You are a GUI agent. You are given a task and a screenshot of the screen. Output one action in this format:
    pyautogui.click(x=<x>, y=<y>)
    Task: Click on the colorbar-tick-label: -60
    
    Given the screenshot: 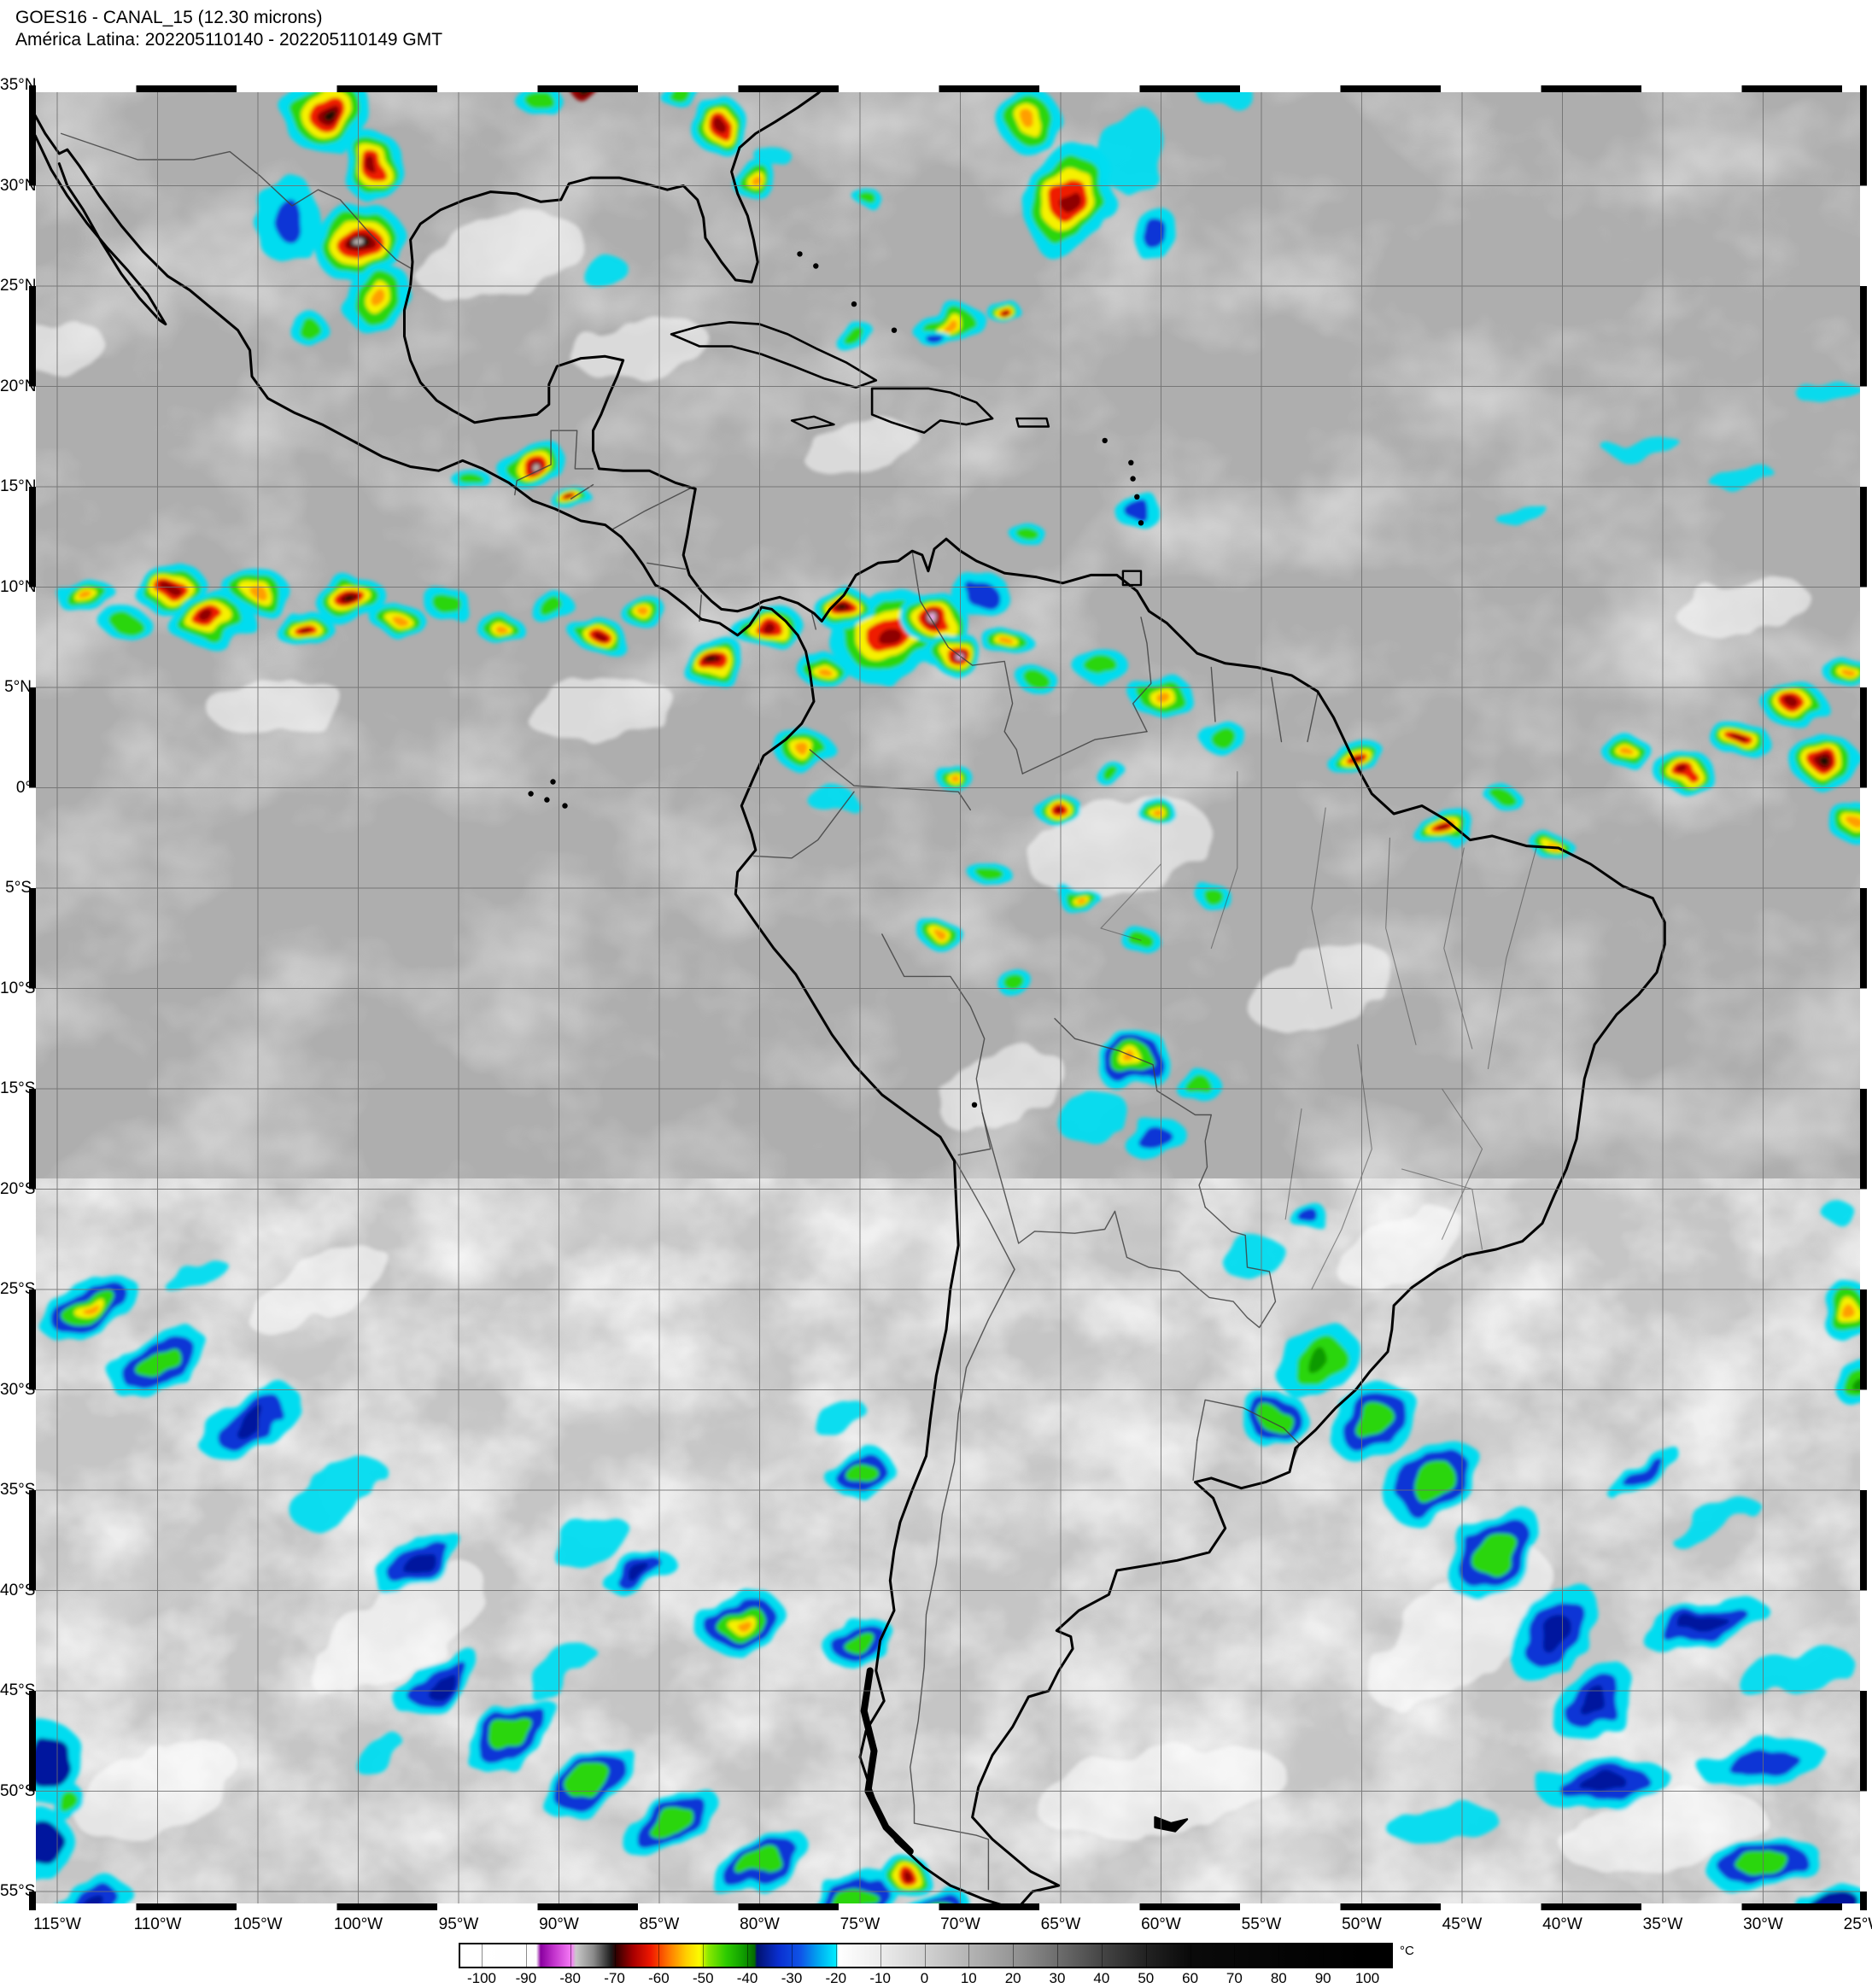 What is the action you would take?
    pyautogui.click(x=659, y=1978)
    